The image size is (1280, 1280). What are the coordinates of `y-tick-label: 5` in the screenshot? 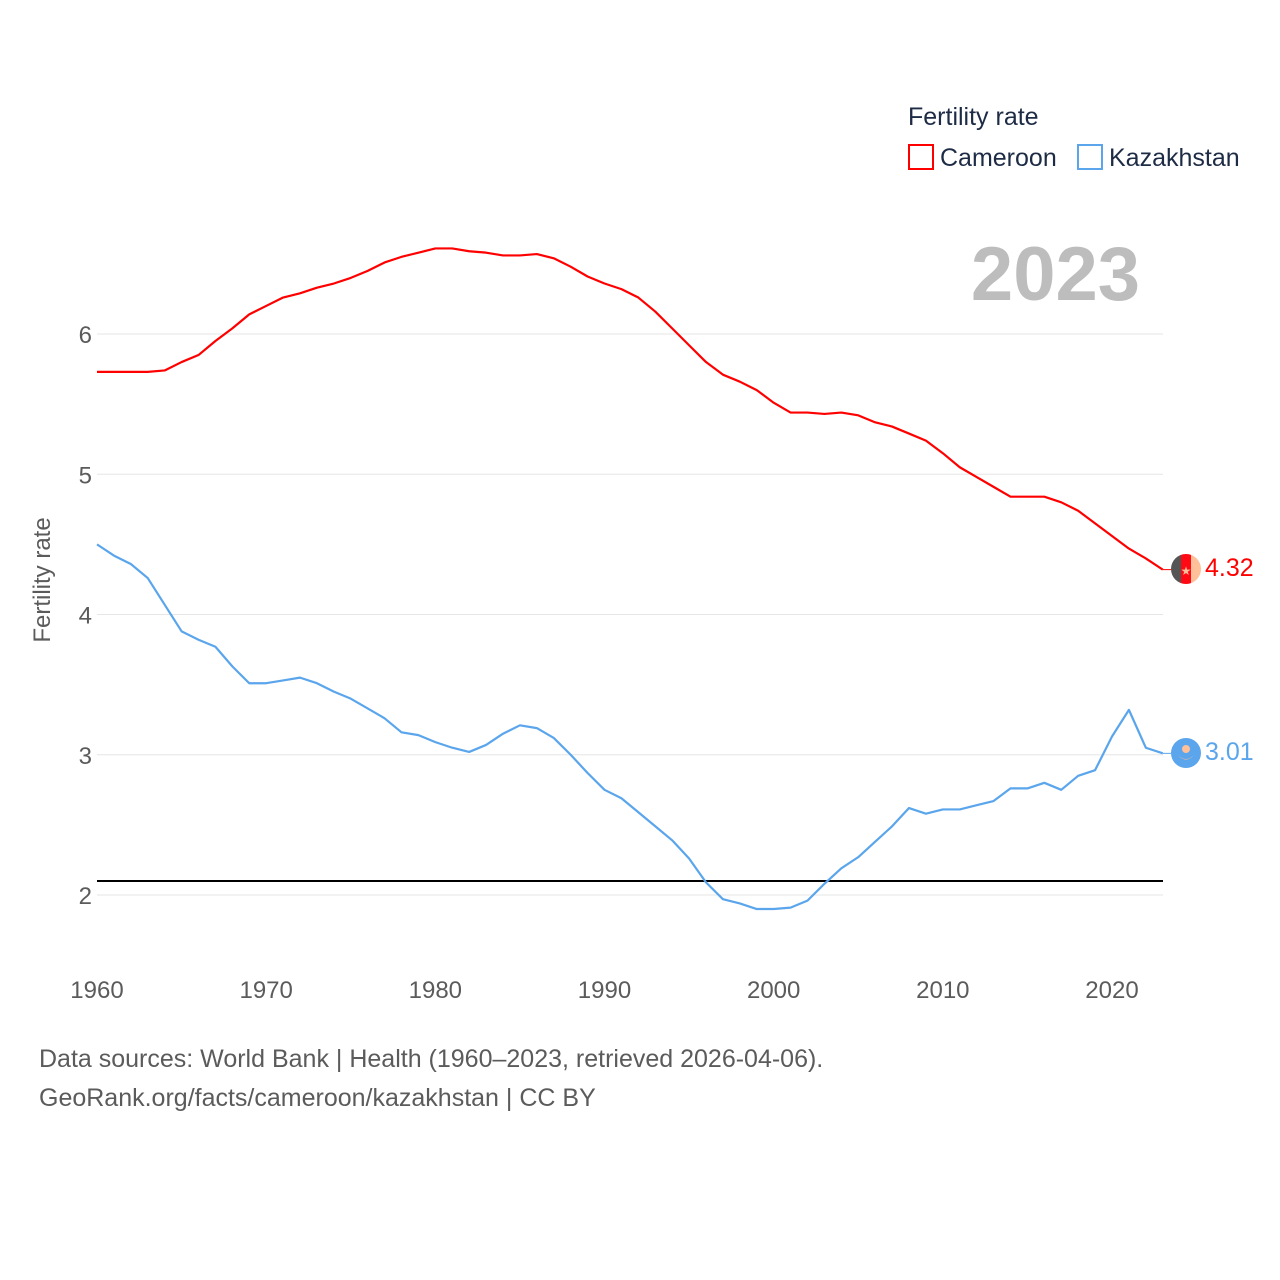 It's located at (85, 475).